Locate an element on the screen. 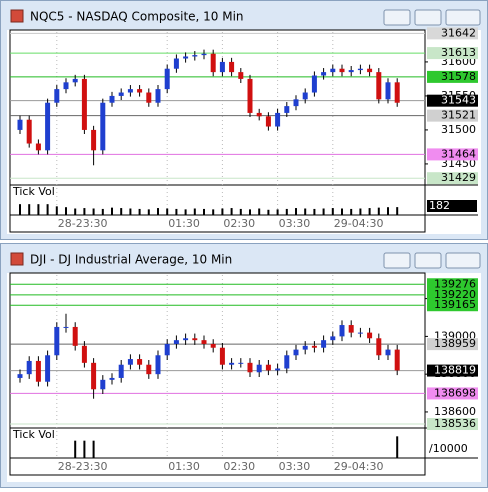 The width and height of the screenshot is (488, 492). level-label: 31543 is located at coordinates (458, 100).